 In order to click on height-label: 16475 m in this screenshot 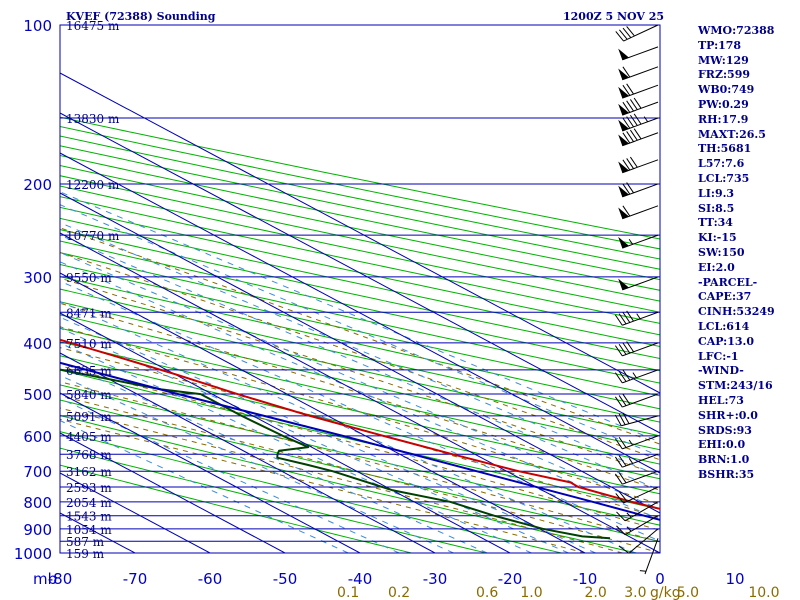, I will do `click(93, 26)`.